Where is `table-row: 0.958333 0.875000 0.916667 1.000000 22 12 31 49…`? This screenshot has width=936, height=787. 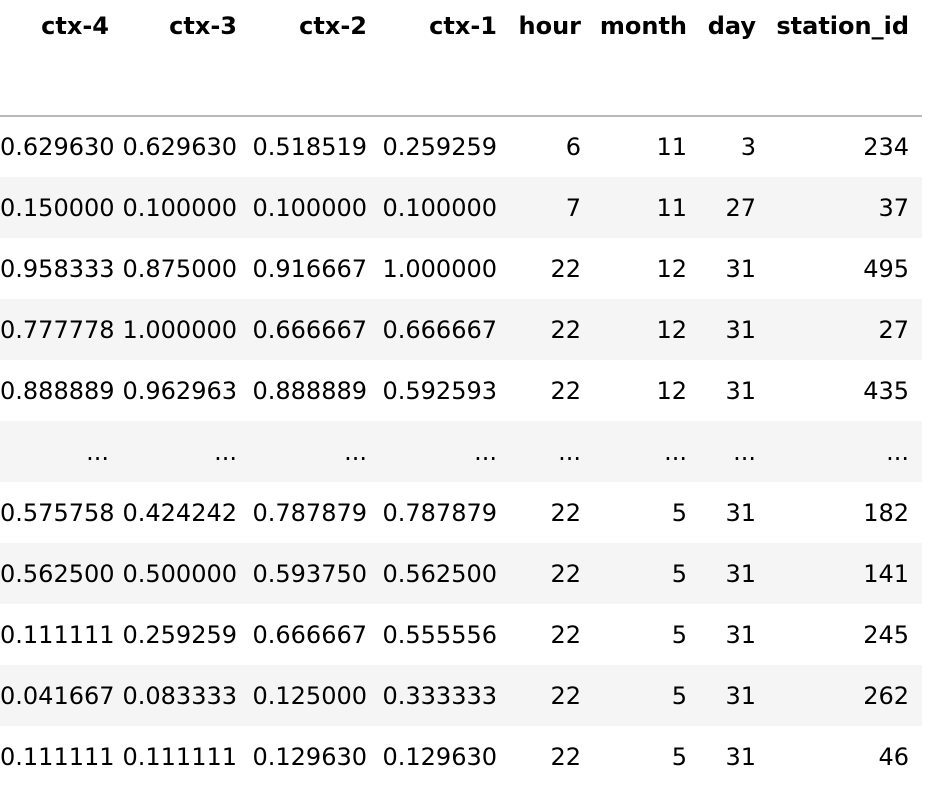
table-row: 0.958333 0.875000 0.916667 1.000000 22 12 31 49… is located at coordinates (461, 268).